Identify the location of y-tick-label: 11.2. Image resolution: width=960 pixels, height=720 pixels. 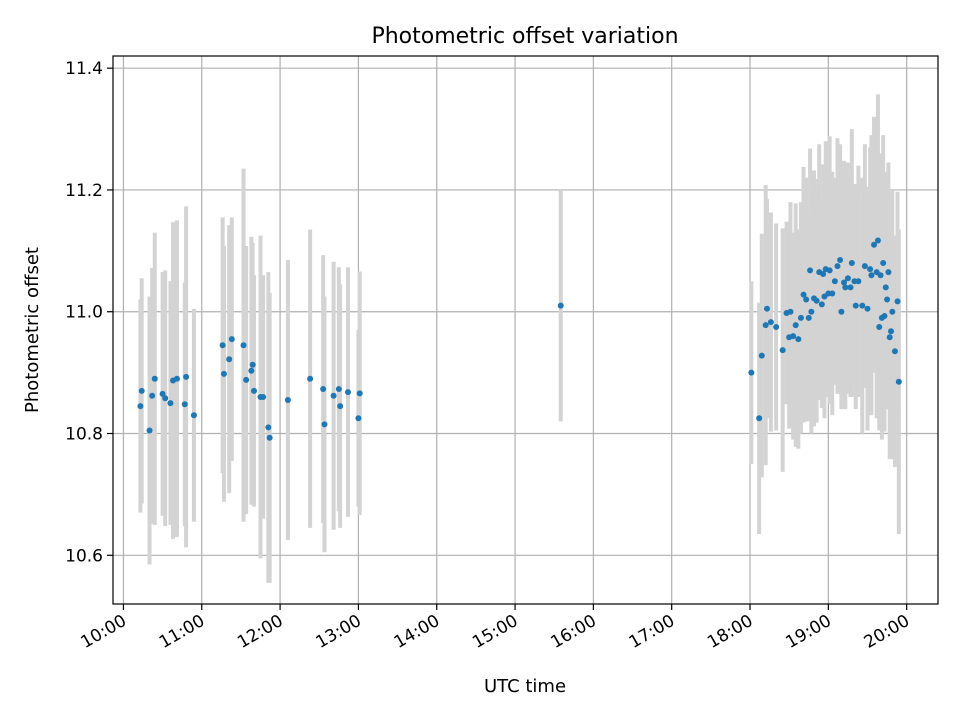
(84, 191).